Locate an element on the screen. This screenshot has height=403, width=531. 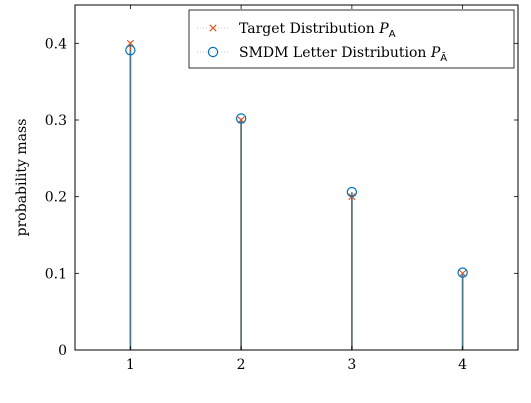
legend-entry-label: SMDM Letter Distribution PĀ is located at coordinates (343, 54).